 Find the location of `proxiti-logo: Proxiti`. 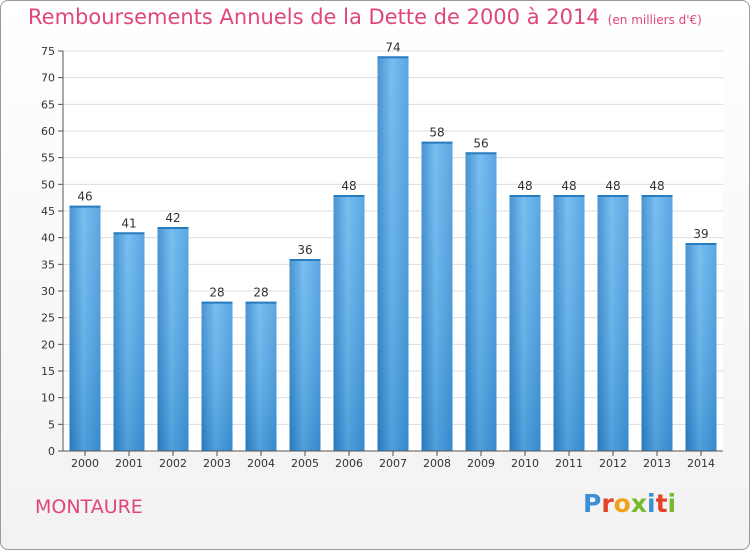

proxiti-logo: Proxiti is located at coordinates (629, 503).